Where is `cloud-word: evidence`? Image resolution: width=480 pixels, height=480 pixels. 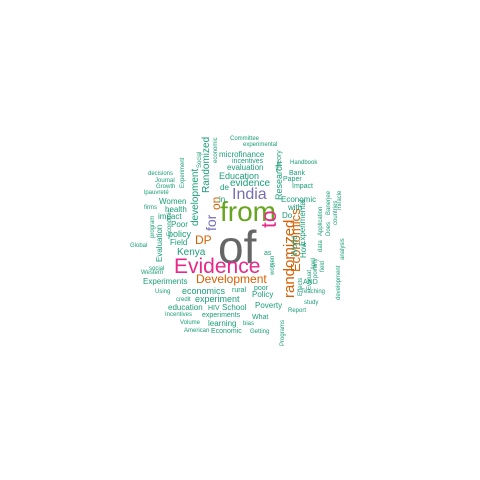
cloud-word: evidence is located at coordinates (250, 183).